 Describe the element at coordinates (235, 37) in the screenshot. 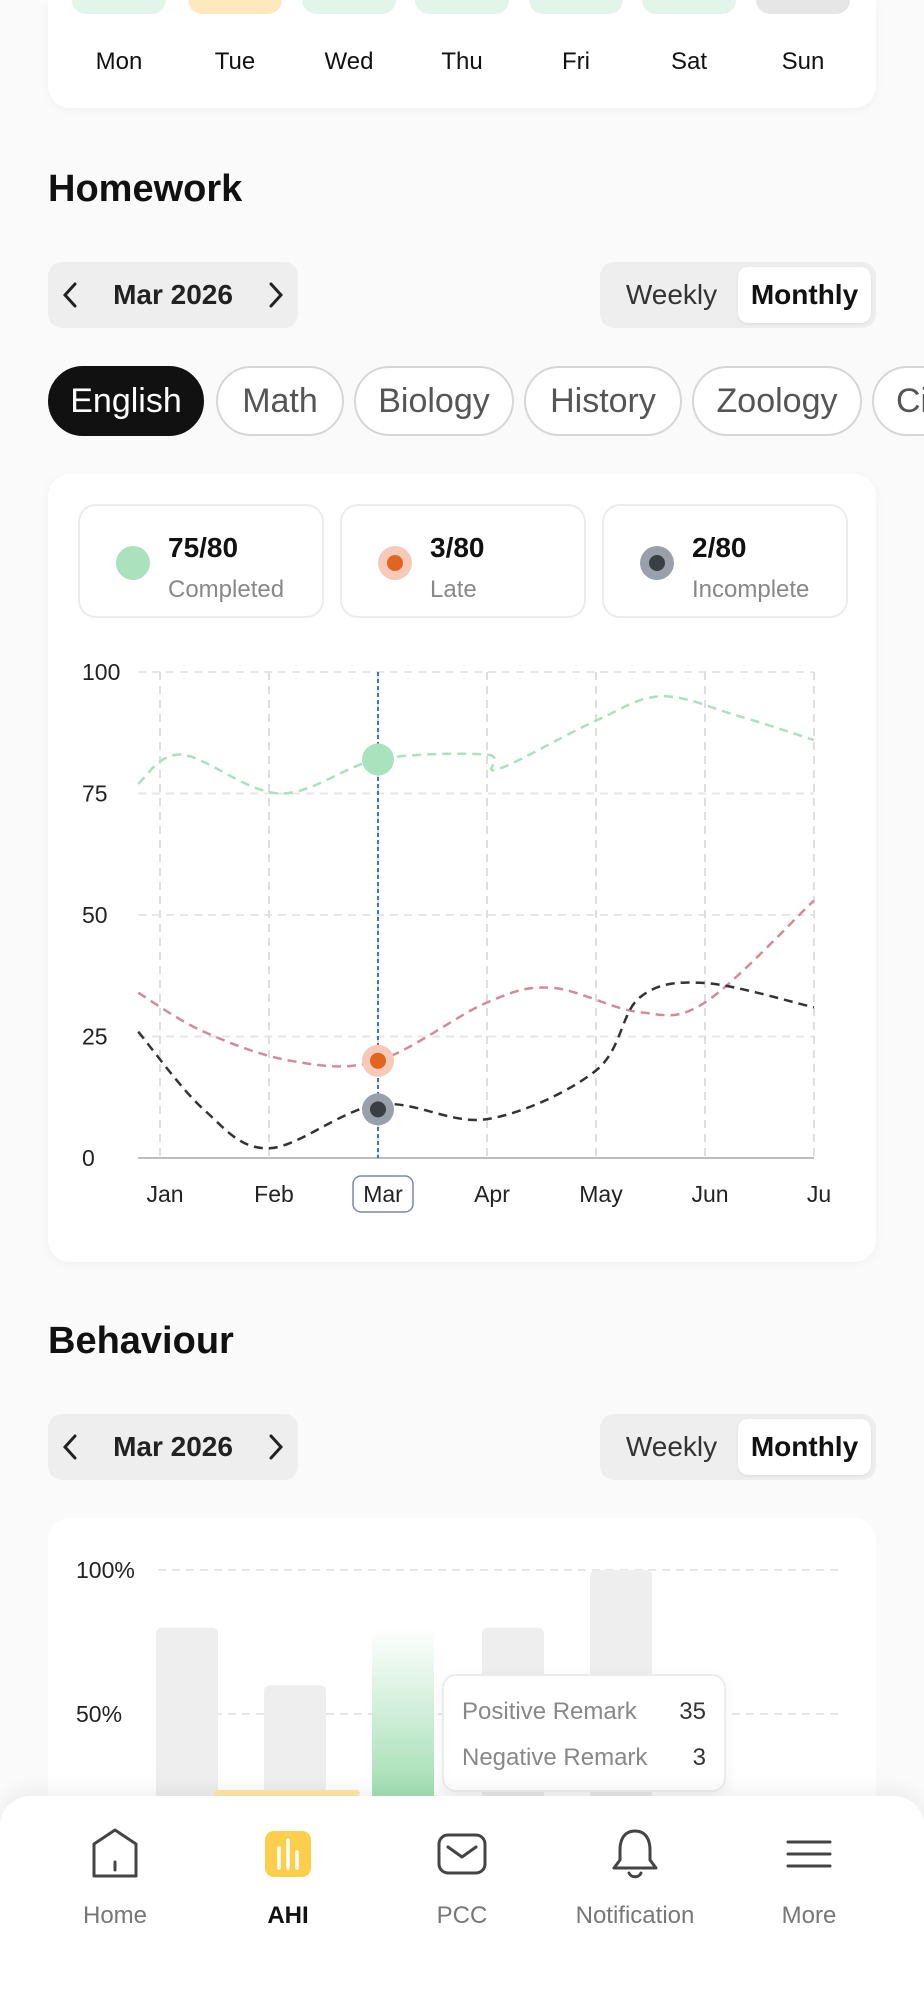

I see `attendance-day-tue: Tue` at that location.